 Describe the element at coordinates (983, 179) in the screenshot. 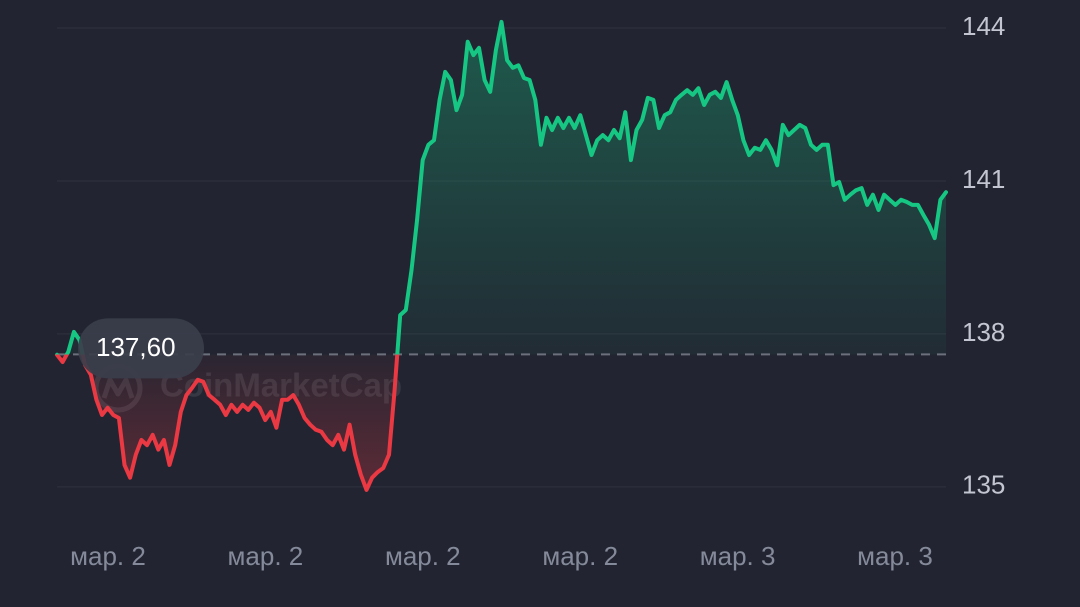

I see `y-tick-label: 141` at that location.